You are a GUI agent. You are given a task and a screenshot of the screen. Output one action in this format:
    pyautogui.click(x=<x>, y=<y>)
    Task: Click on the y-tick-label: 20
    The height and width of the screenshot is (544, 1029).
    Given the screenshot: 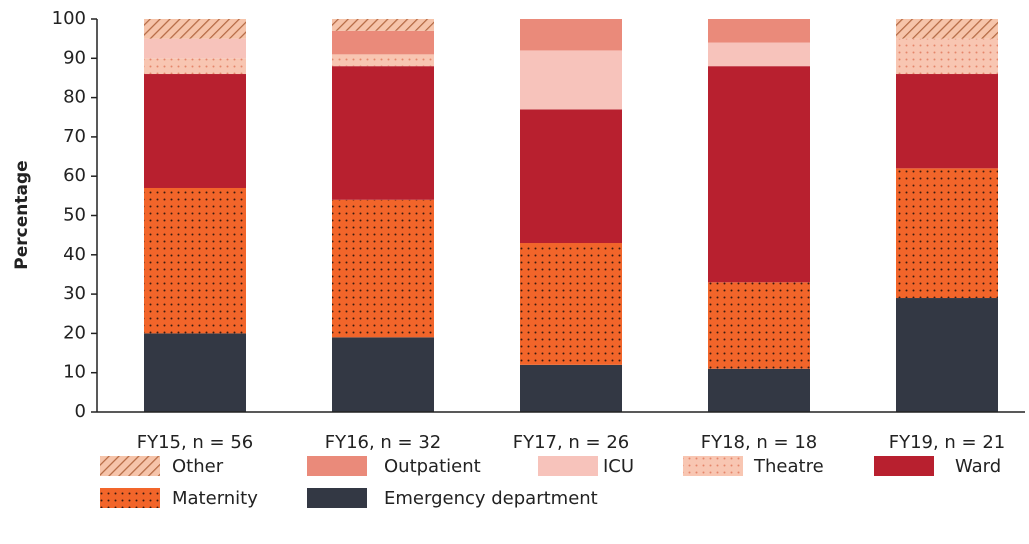 What is the action you would take?
    pyautogui.click(x=74, y=332)
    